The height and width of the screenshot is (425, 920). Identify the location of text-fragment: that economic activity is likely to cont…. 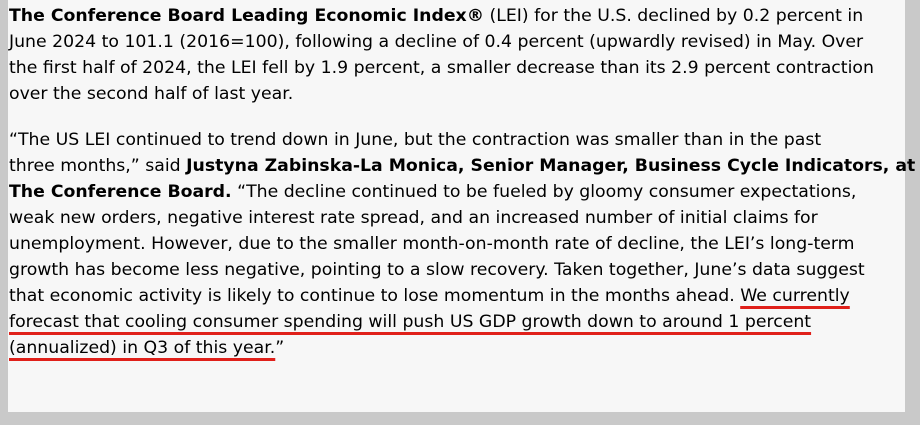
(375, 296).